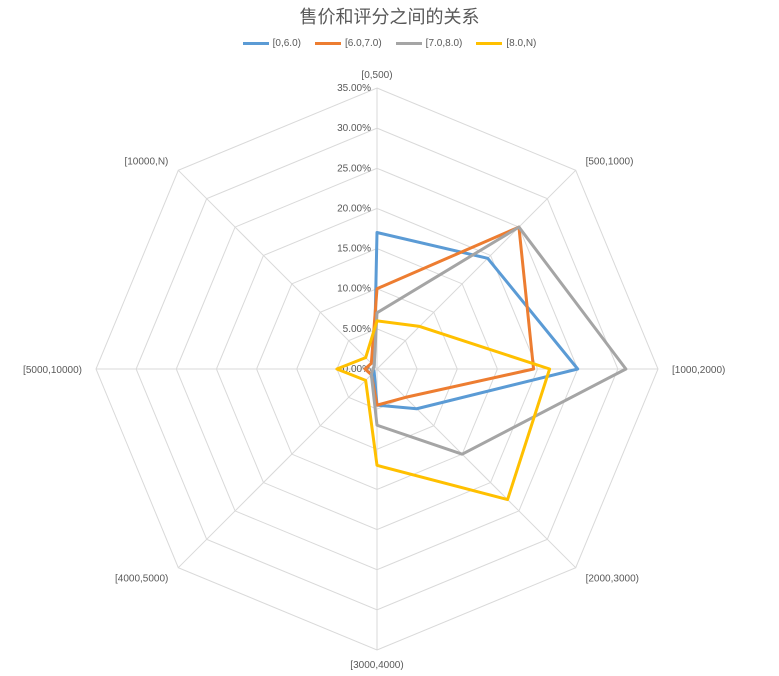 This screenshot has height=676, width=779. I want to click on chart-title: 售价和评分之间的关系, so click(389, 17).